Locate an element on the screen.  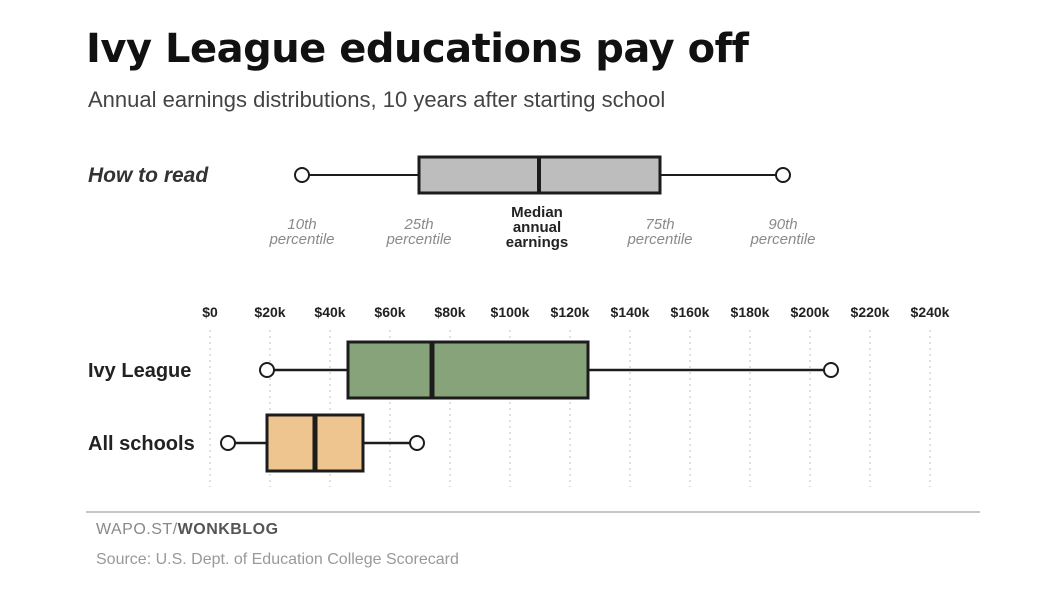
x-tick-label: $80k is located at coordinates (449, 312).